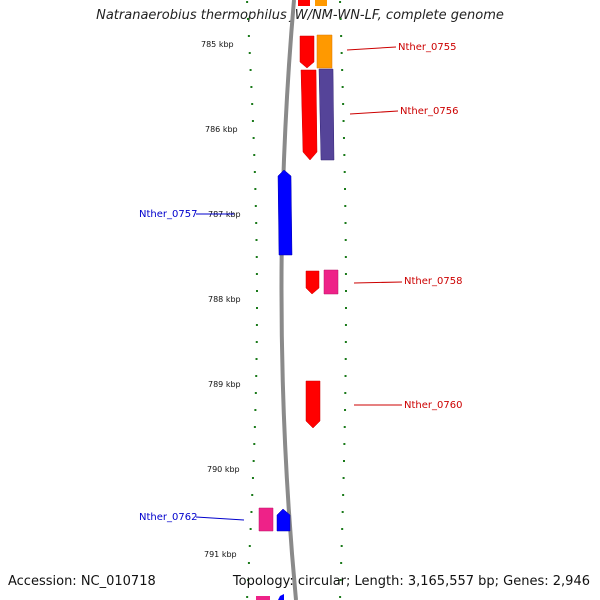 The height and width of the screenshot is (600, 600). What do you see at coordinates (427, 47) in the screenshot?
I see `gene-label-0755: Nther_0755` at bounding box center [427, 47].